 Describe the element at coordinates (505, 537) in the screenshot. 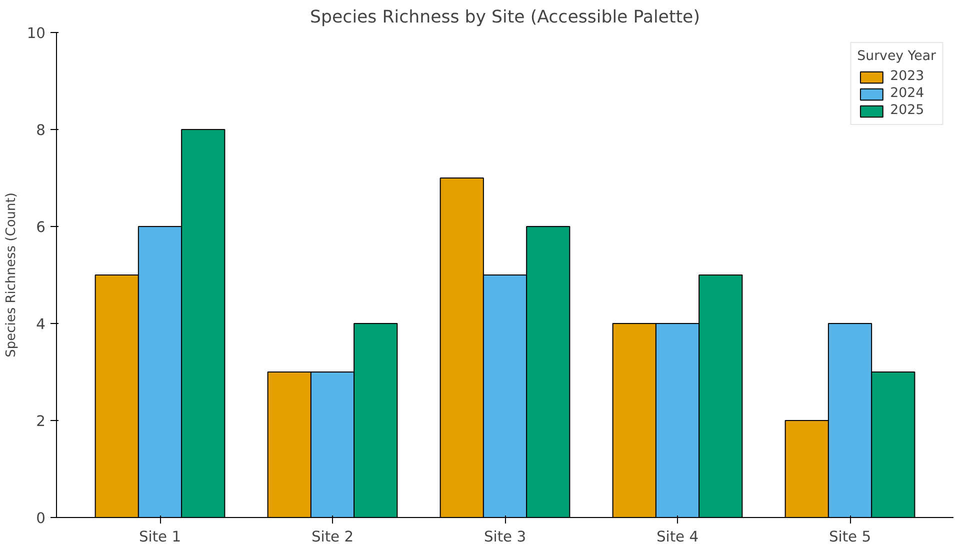

I see `x-tick-label: Site 3` at that location.